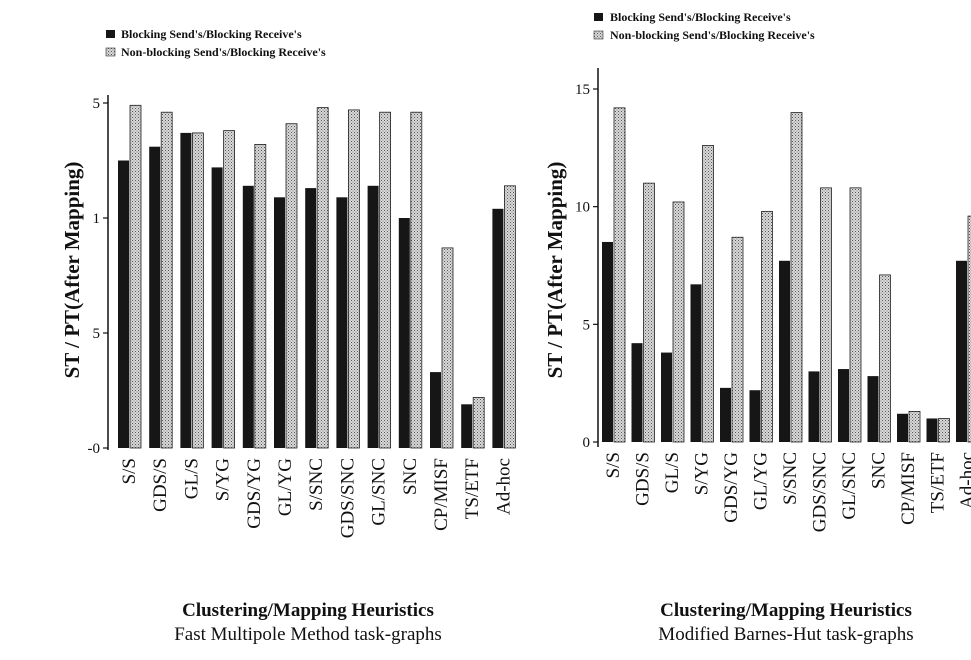 This screenshot has width=971, height=660. I want to click on y-tick-label: 15, so click(582, 90).